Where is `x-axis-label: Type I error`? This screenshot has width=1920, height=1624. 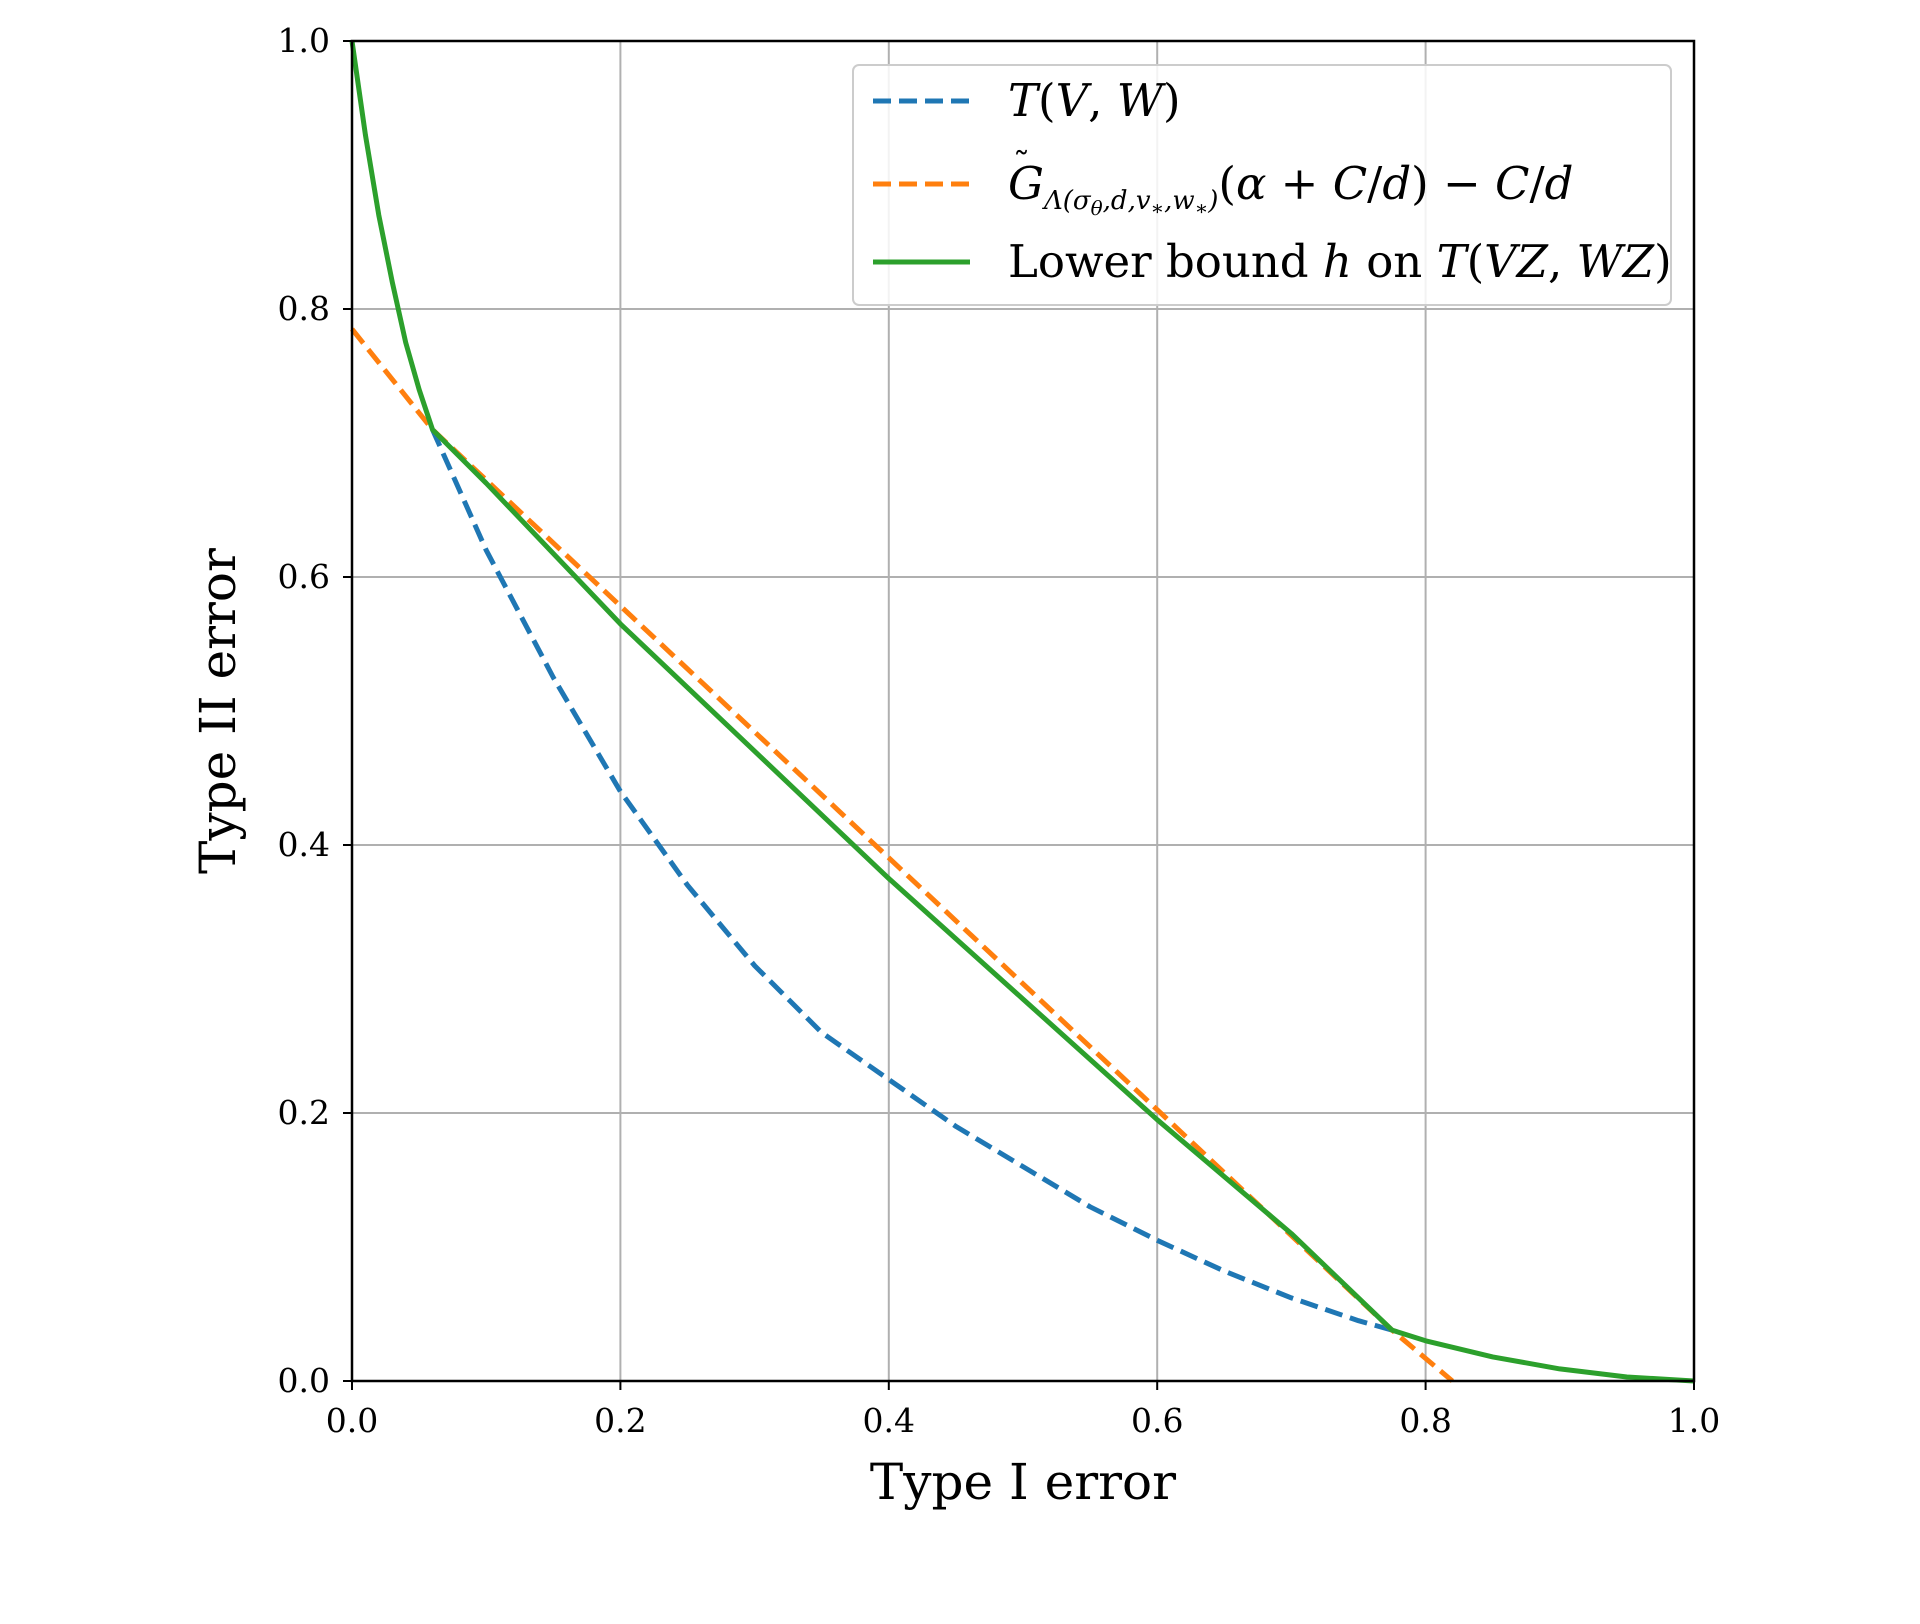
x-axis-label: Type I error is located at coordinates (1023, 1482).